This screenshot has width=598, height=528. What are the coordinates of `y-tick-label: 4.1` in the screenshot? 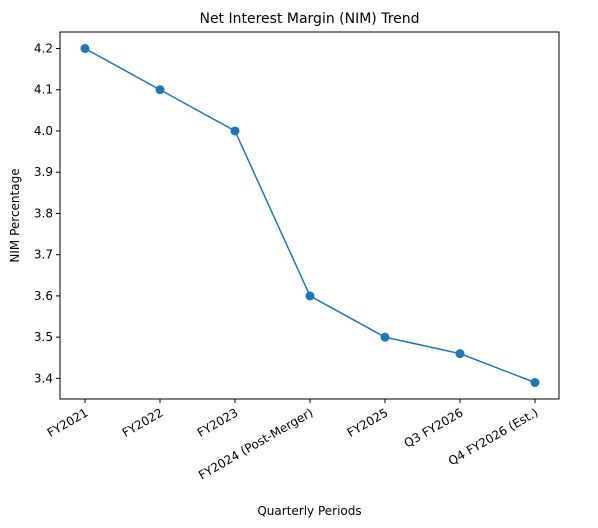 It's located at (43, 90).